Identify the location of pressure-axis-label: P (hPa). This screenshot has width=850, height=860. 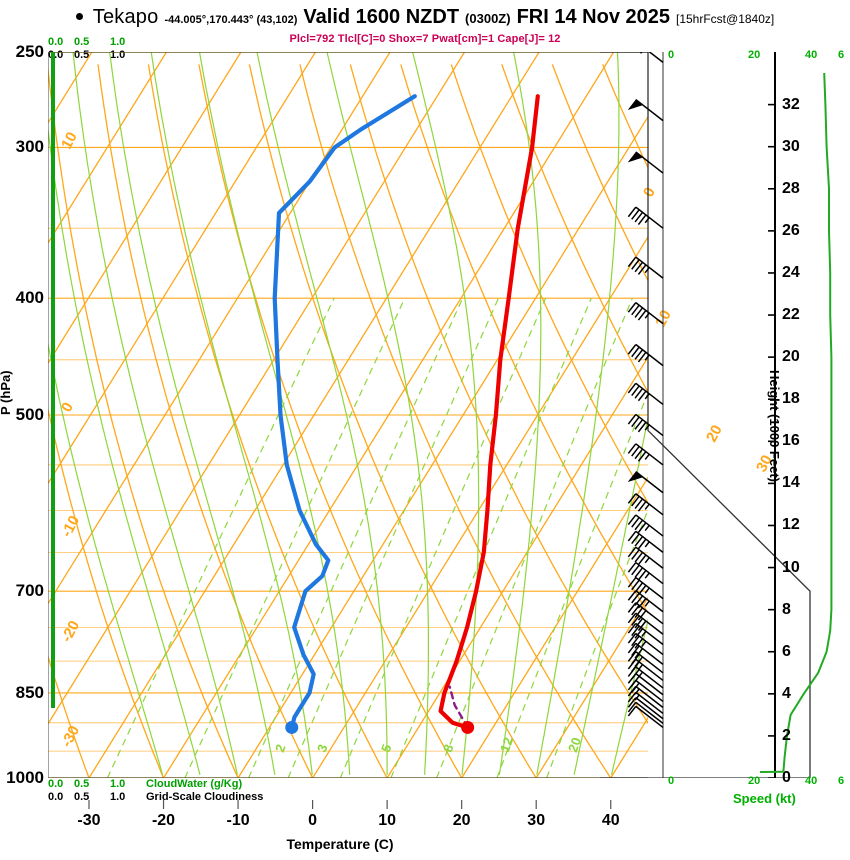
(6, 392).